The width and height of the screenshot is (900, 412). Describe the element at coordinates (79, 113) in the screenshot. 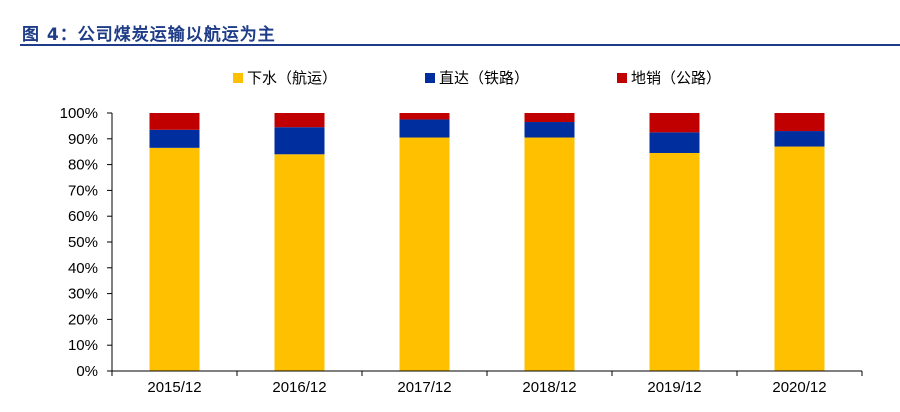

I see `y-tick-label: 100%` at that location.